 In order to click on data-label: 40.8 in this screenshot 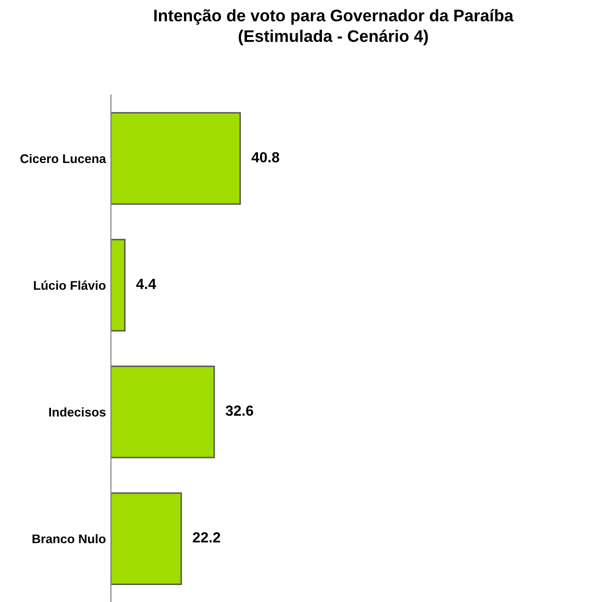, I will do `click(266, 157)`.